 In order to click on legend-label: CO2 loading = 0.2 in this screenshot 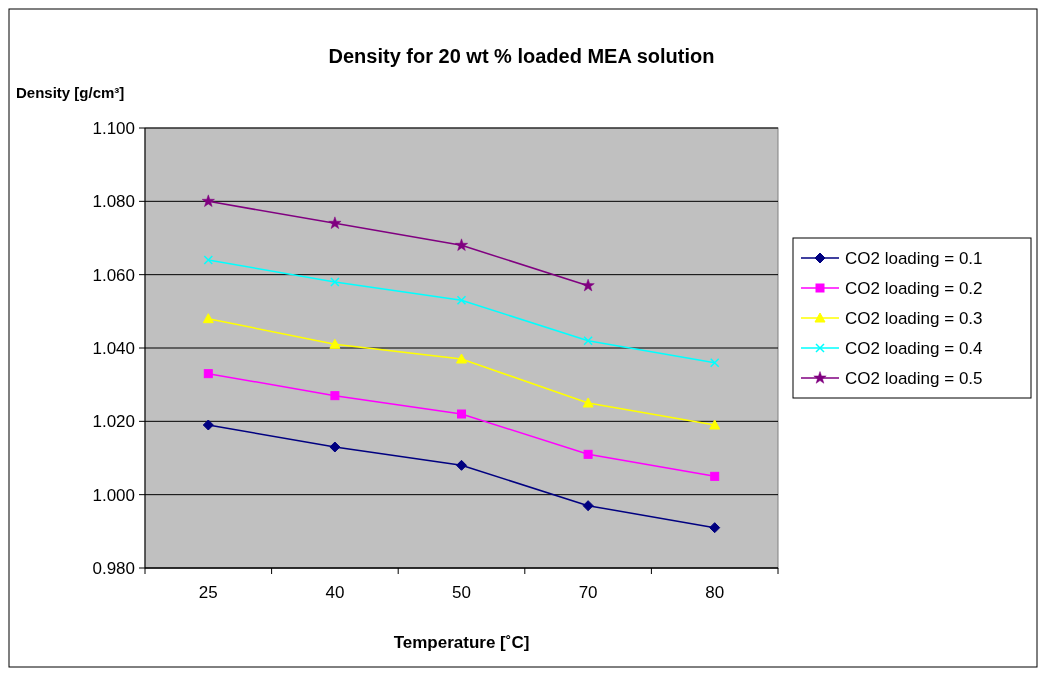, I will do `click(914, 288)`.